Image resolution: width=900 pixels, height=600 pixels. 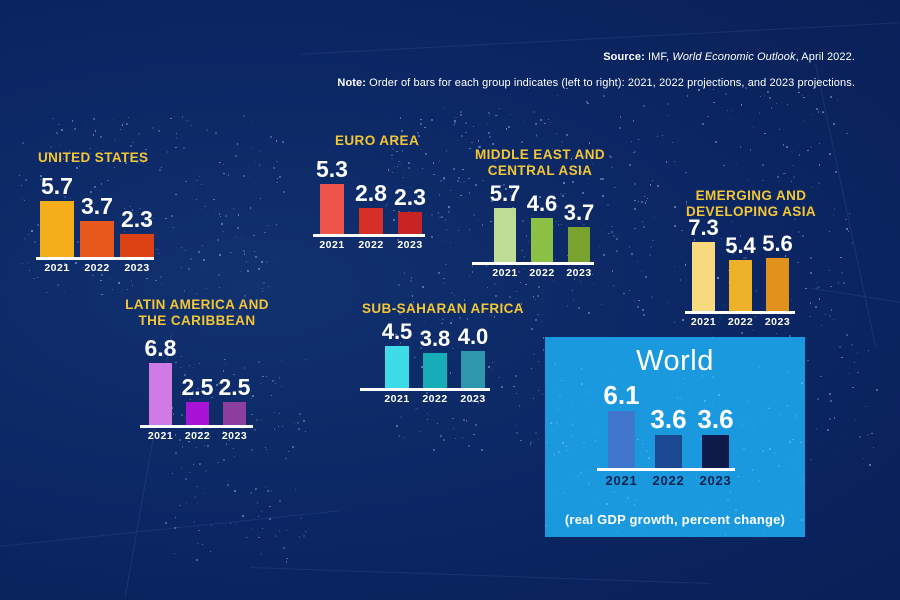 What do you see at coordinates (443, 308) in the screenshot?
I see `region-title: SUB-SAHARAN AFRICA` at bounding box center [443, 308].